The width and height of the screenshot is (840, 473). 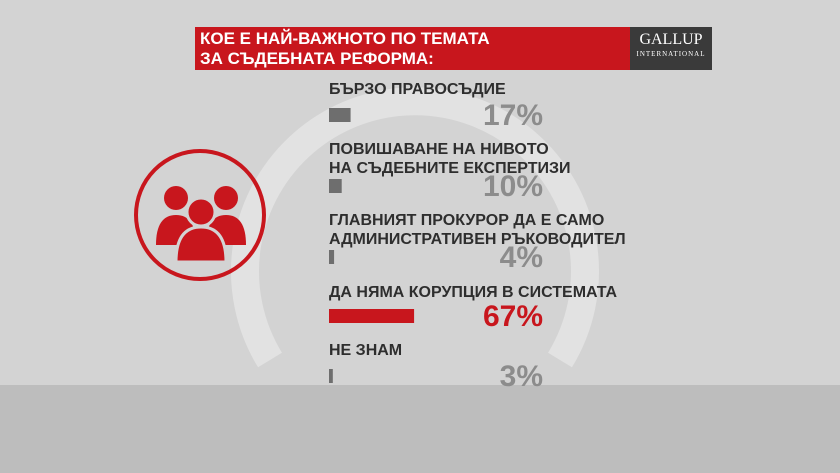 What do you see at coordinates (521, 257) in the screenshot?
I see `value-label: 4%` at bounding box center [521, 257].